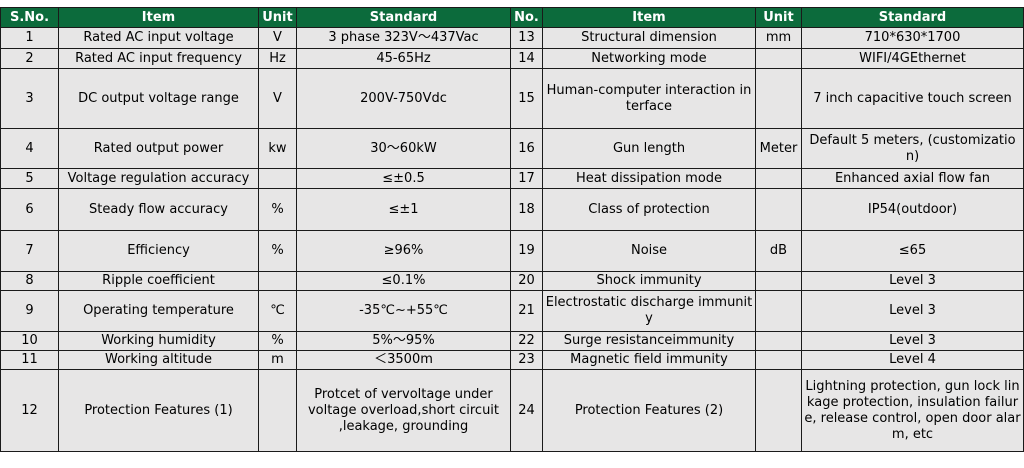 This screenshot has height=468, width=1024. Describe the element at coordinates (649, 311) in the screenshot. I see `item-name-2: Electrostatic discharge immunity` at that location.